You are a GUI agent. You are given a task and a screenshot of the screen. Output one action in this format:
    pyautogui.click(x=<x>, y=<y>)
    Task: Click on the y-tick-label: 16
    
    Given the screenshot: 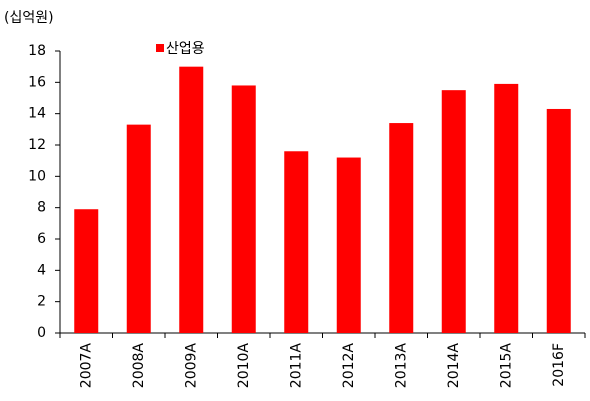 What is the action you would take?
    pyautogui.click(x=37, y=82)
    